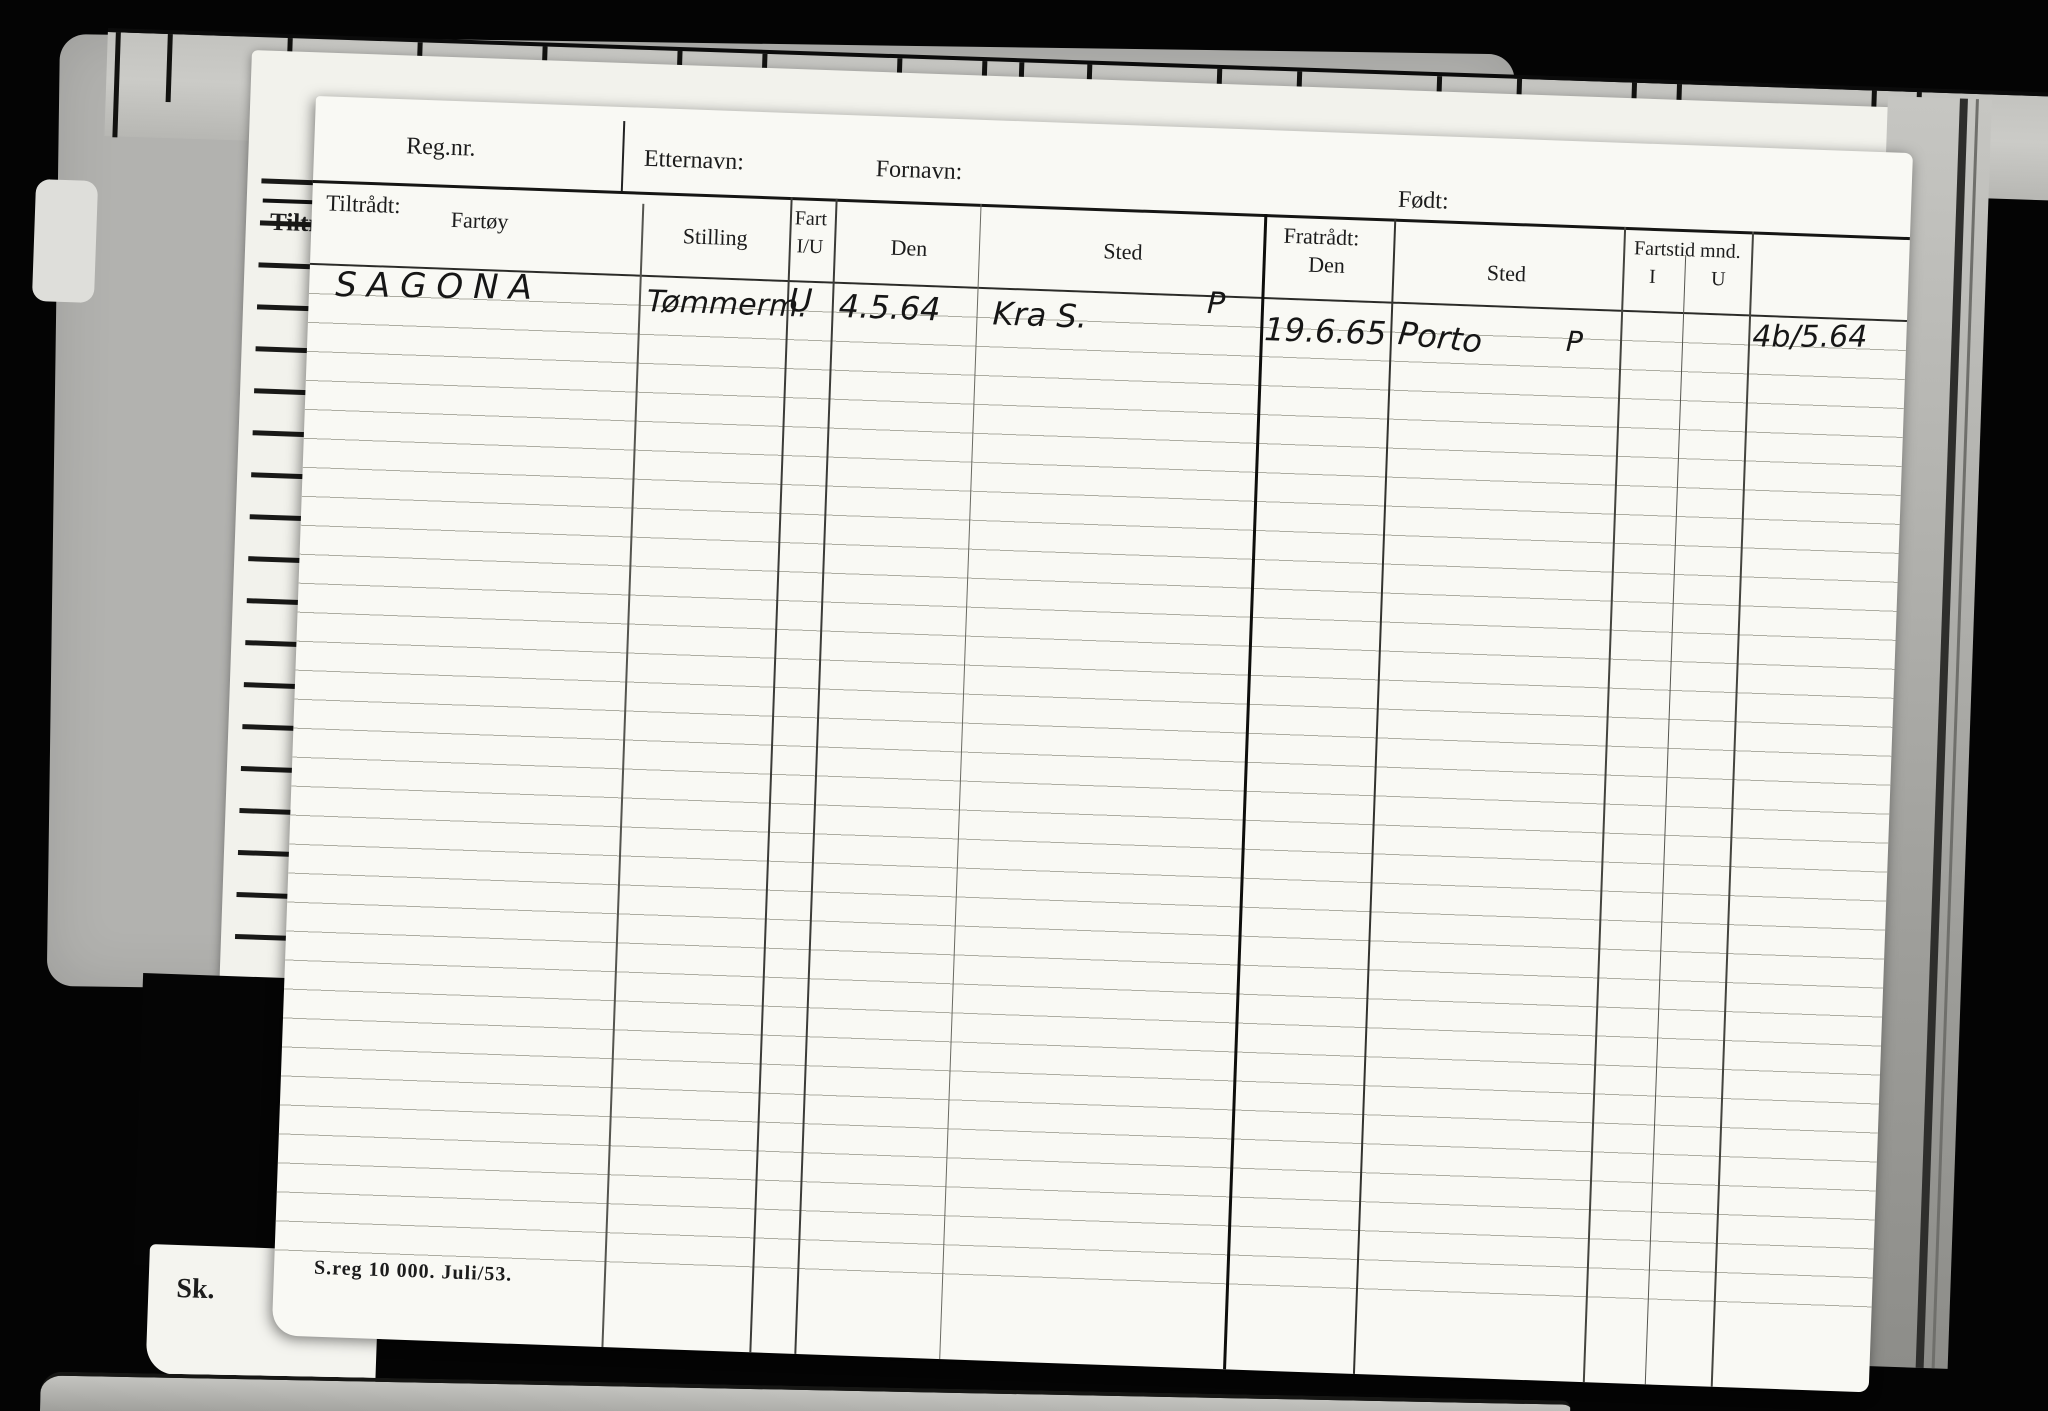 This screenshot has height=1411, width=2048. What do you see at coordinates (1718, 279) in the screenshot?
I see `column-header-fartstid-u: U` at bounding box center [1718, 279].